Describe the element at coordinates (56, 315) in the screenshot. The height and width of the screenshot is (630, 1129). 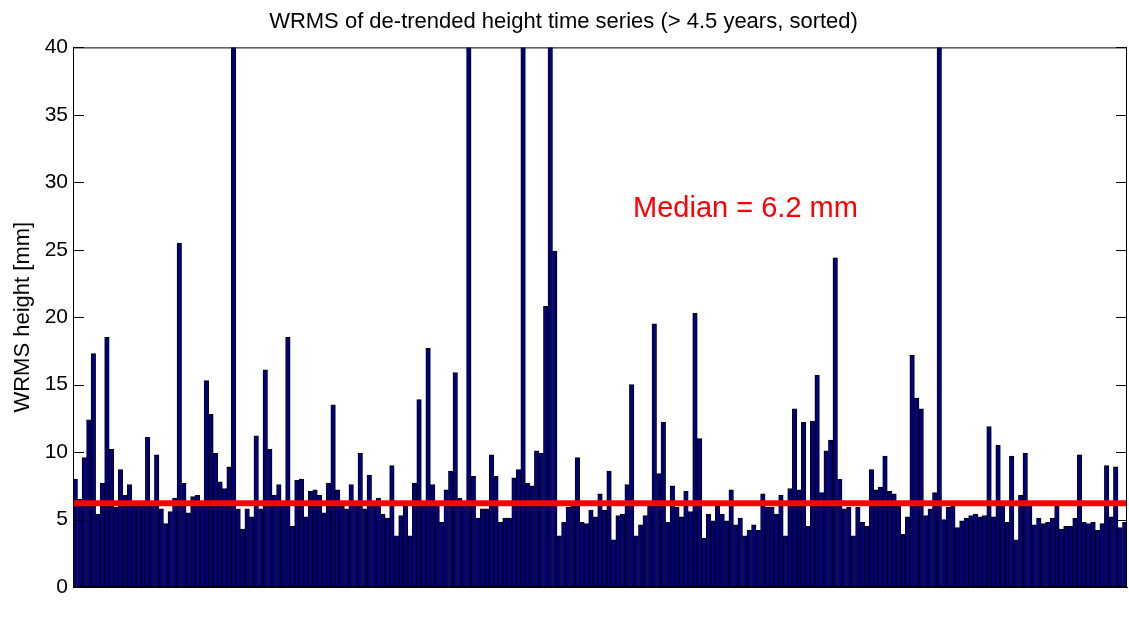
I see `y-tick-label: 20` at that location.